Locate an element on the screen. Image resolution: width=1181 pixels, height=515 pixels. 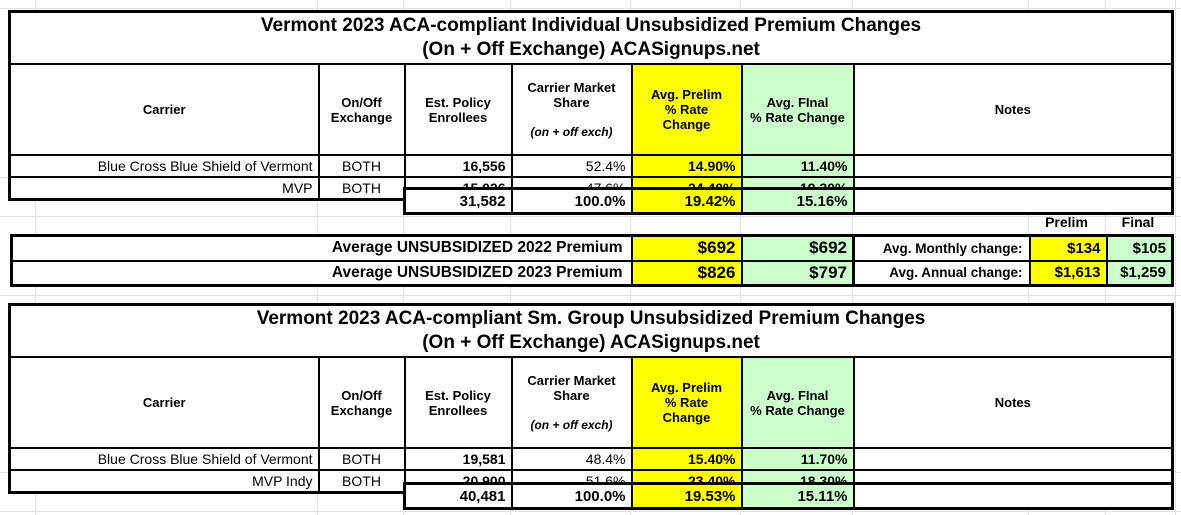
small-group-total-row: 40,481 100.0% 19.53% 15.11% is located at coordinates (788, 496).